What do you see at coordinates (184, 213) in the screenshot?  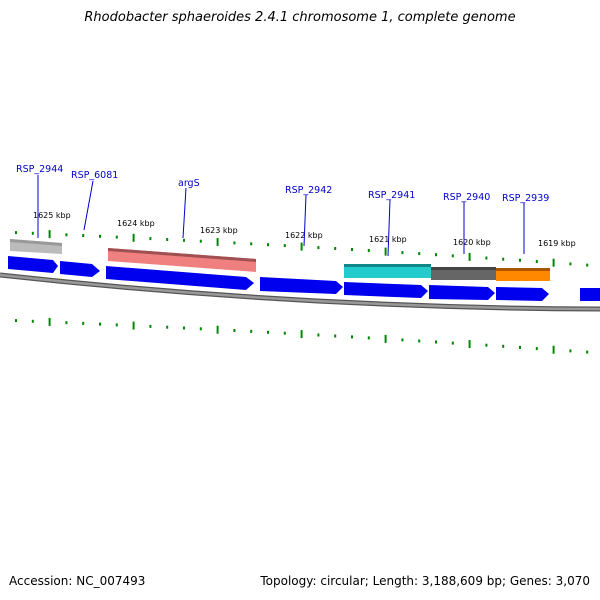 I see `leader-line-args` at bounding box center [184, 213].